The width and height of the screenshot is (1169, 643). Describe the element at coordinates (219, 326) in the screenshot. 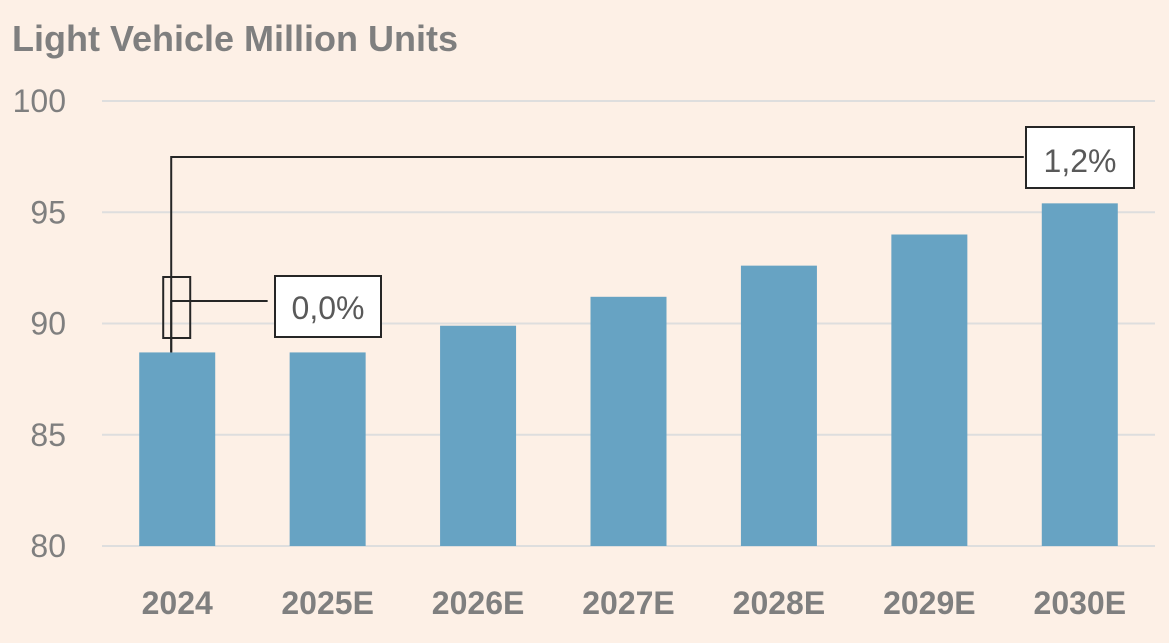

I see `callout-line-short` at that location.